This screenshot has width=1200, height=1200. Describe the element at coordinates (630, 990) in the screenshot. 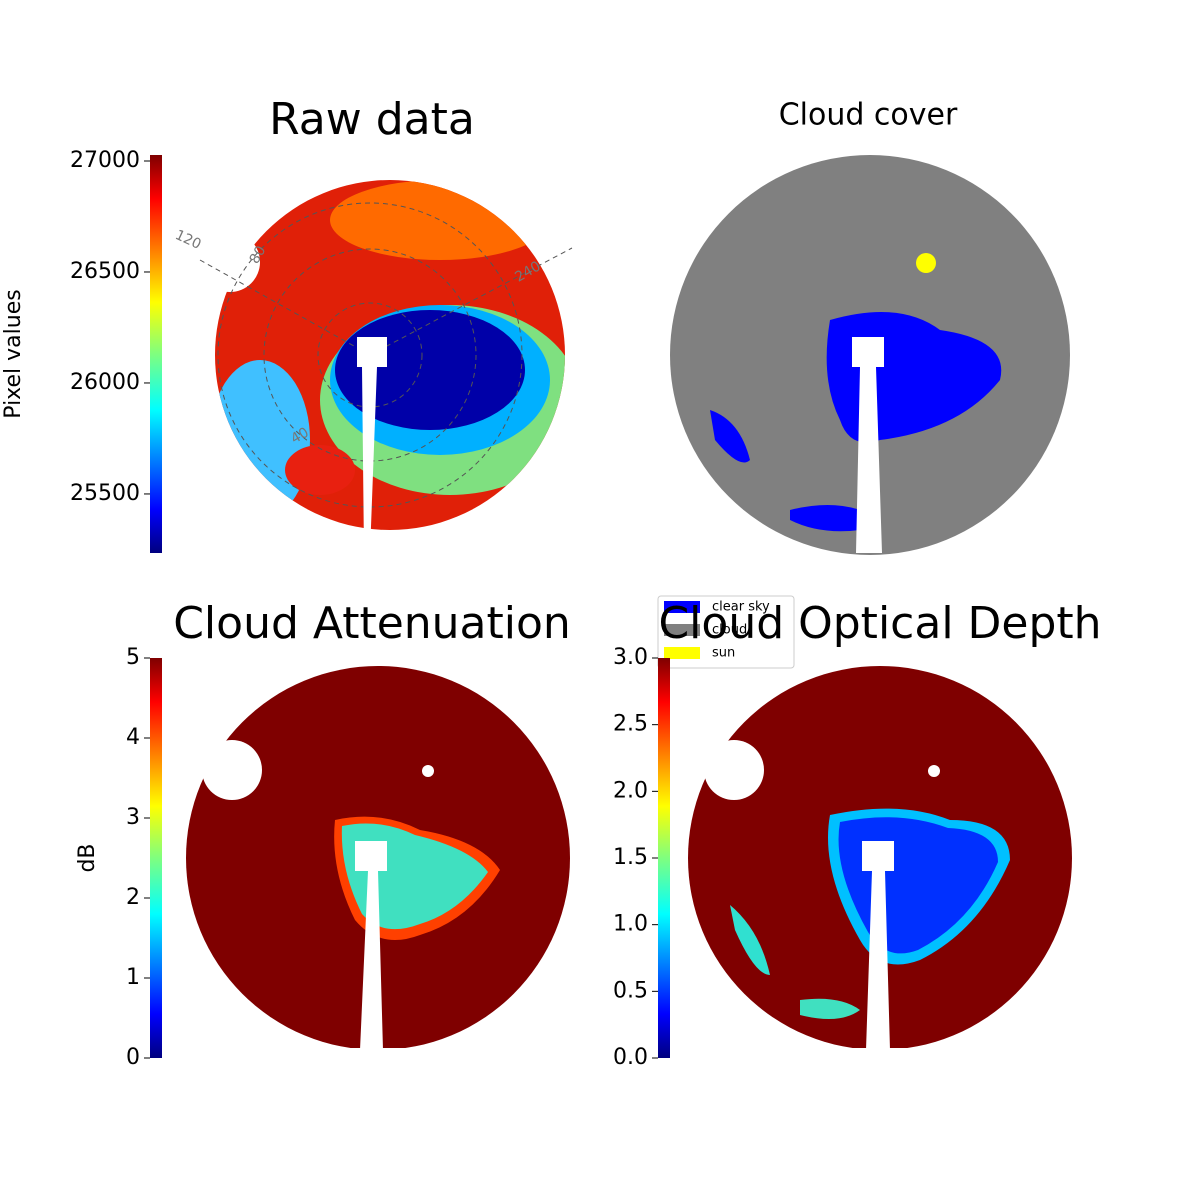

I see `tick-label: 0.5` at that location.